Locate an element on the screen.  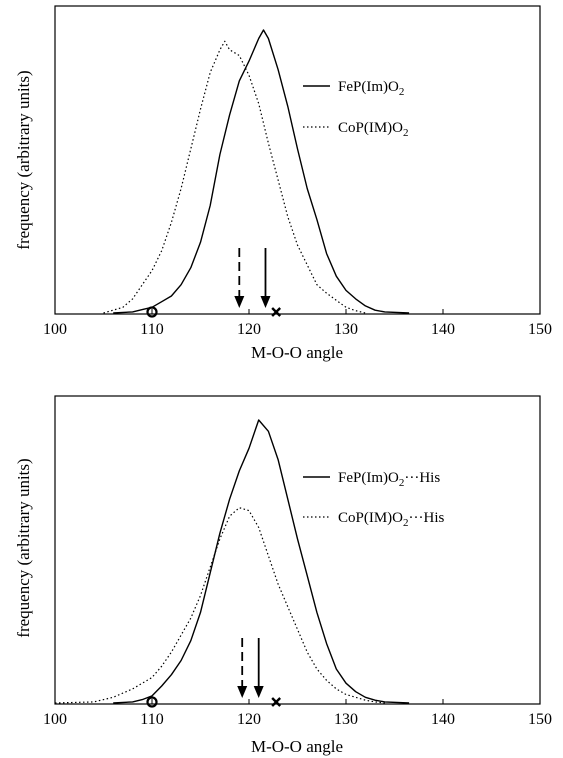
legend-label-co-2-main: CoP(IM)O is located at coordinates (370, 518).